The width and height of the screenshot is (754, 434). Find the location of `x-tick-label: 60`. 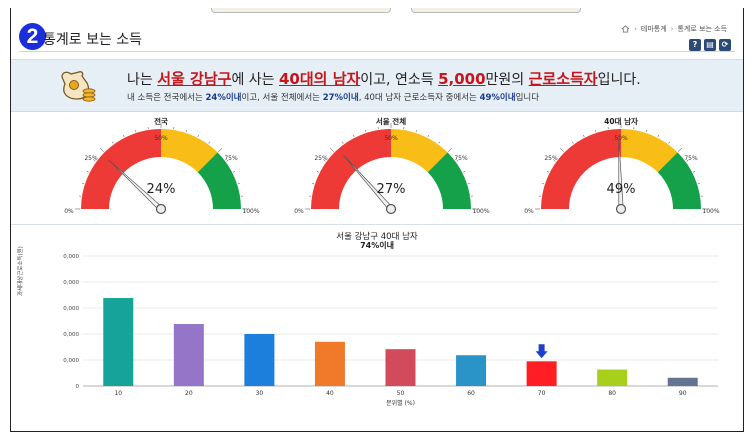

x-tick-label: 60 is located at coordinates (471, 393).